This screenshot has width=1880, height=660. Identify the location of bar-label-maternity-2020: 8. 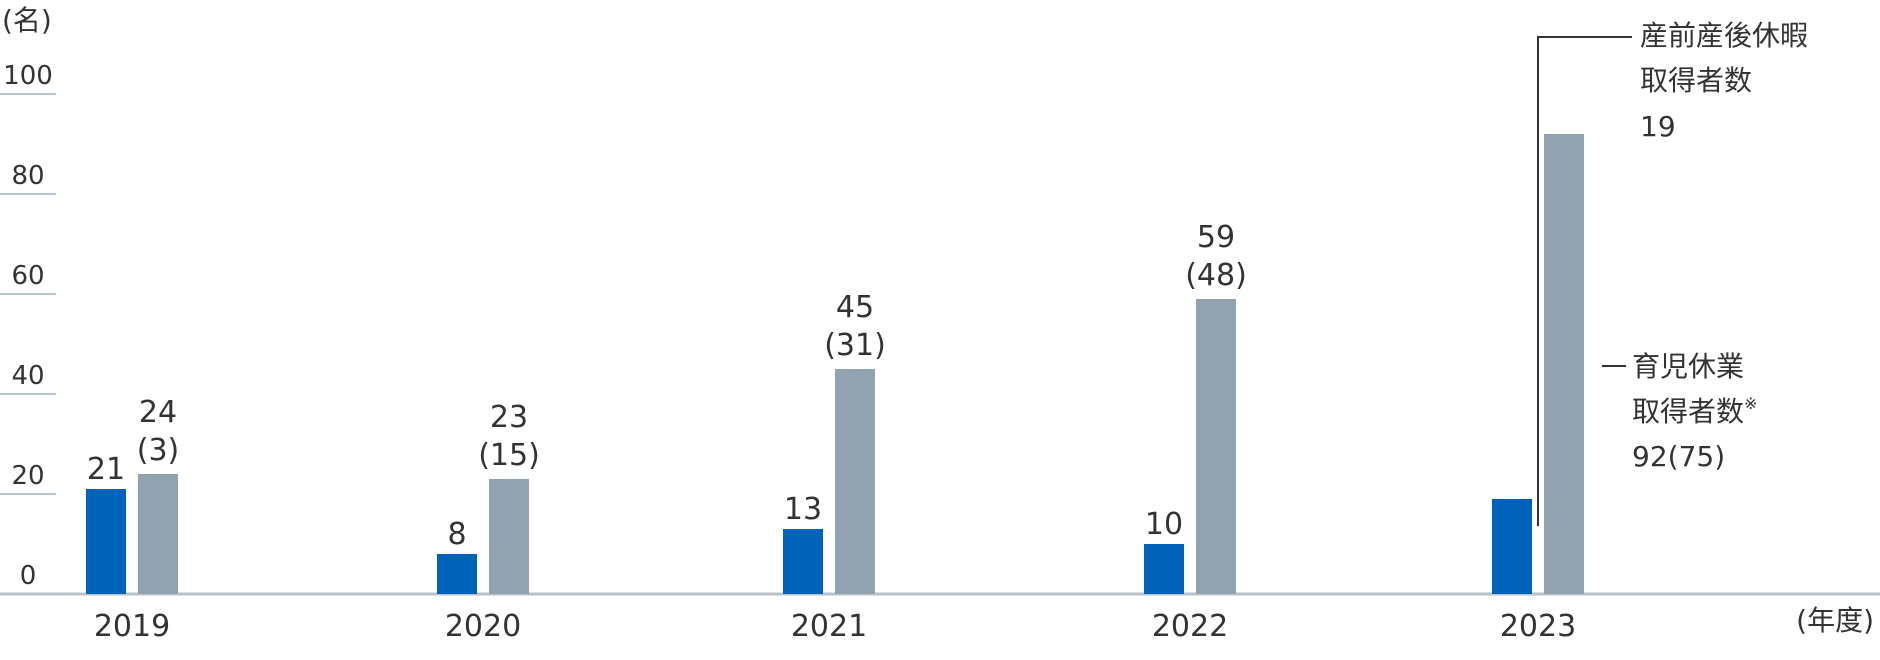
(456, 534).